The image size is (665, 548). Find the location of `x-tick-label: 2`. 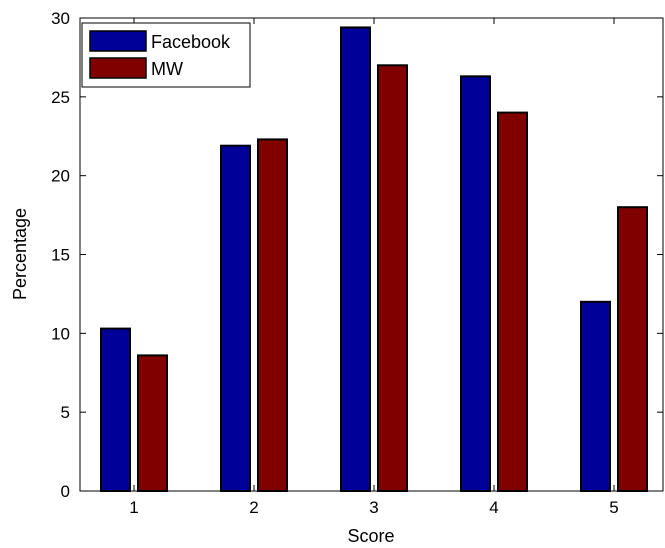

x-tick-label: 2 is located at coordinates (253, 507).